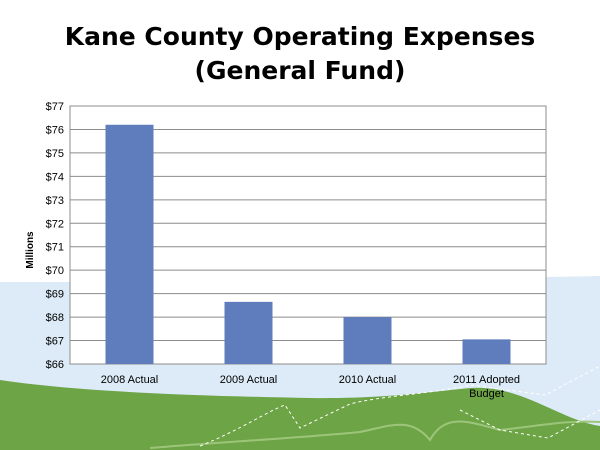 This screenshot has height=450, width=600. I want to click on y-tick-label: $75, so click(55, 154).